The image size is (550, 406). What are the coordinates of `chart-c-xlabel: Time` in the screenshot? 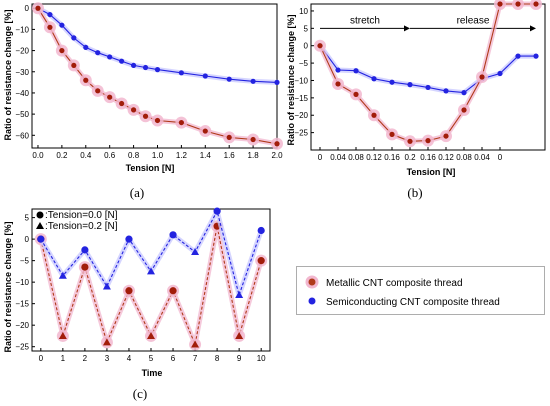 It's located at (152, 373).